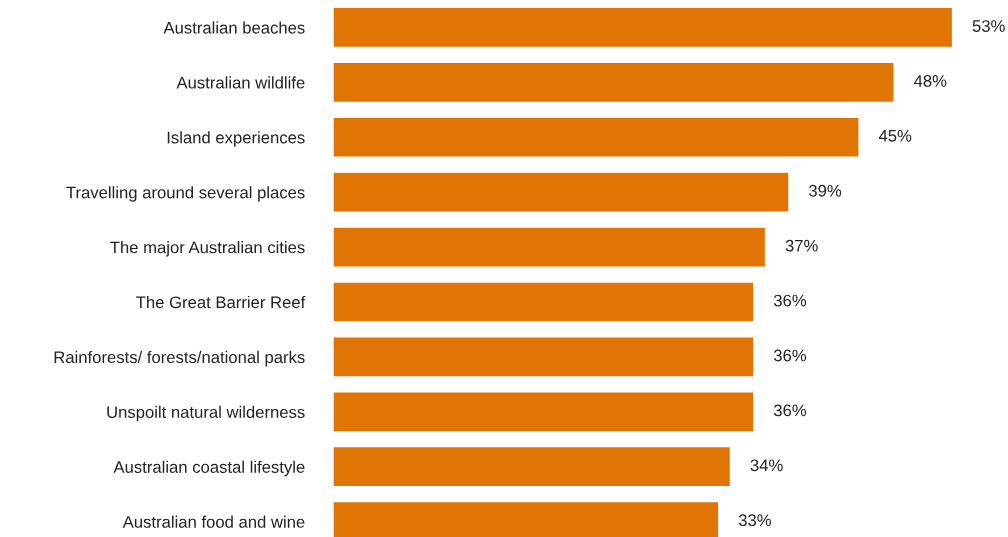 The height and width of the screenshot is (537, 1008). I want to click on data-label: 45%, so click(895, 136).